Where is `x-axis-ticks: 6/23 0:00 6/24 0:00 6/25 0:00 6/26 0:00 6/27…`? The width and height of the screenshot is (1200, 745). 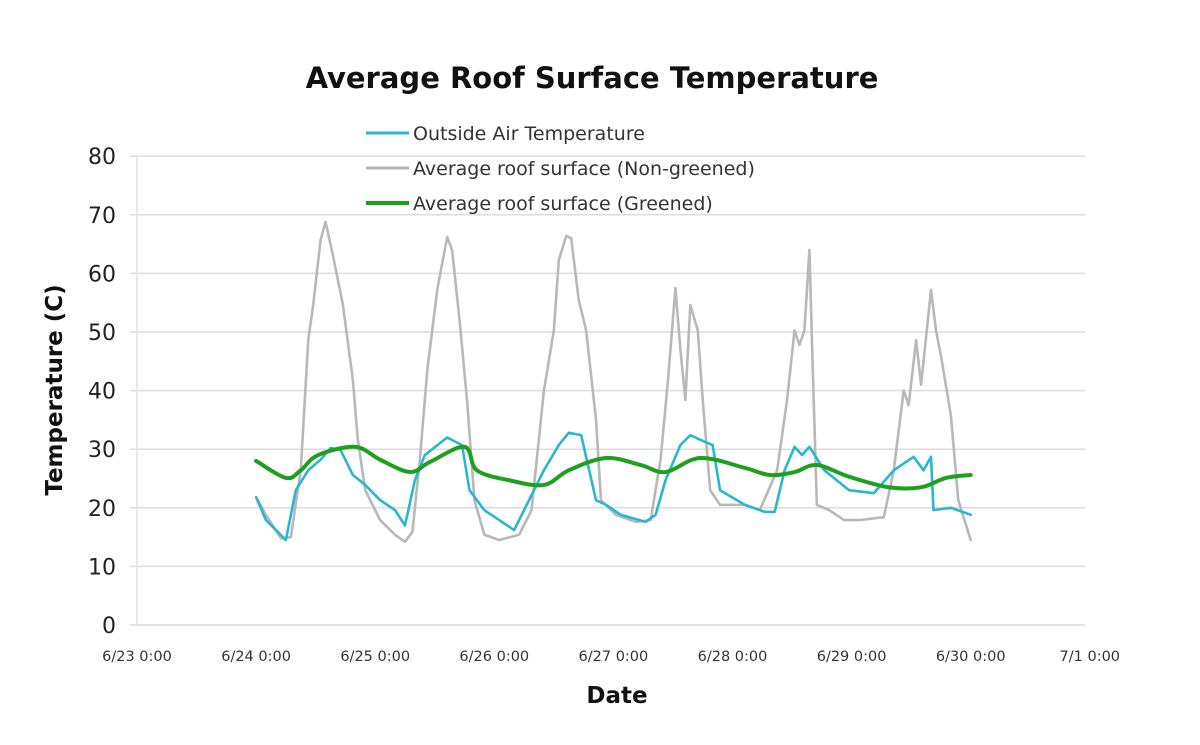 x-axis-ticks: 6/23 0:00 6/24 0:00 6/25 0:00 6/26 0:00 6/27… is located at coordinates (611, 657).